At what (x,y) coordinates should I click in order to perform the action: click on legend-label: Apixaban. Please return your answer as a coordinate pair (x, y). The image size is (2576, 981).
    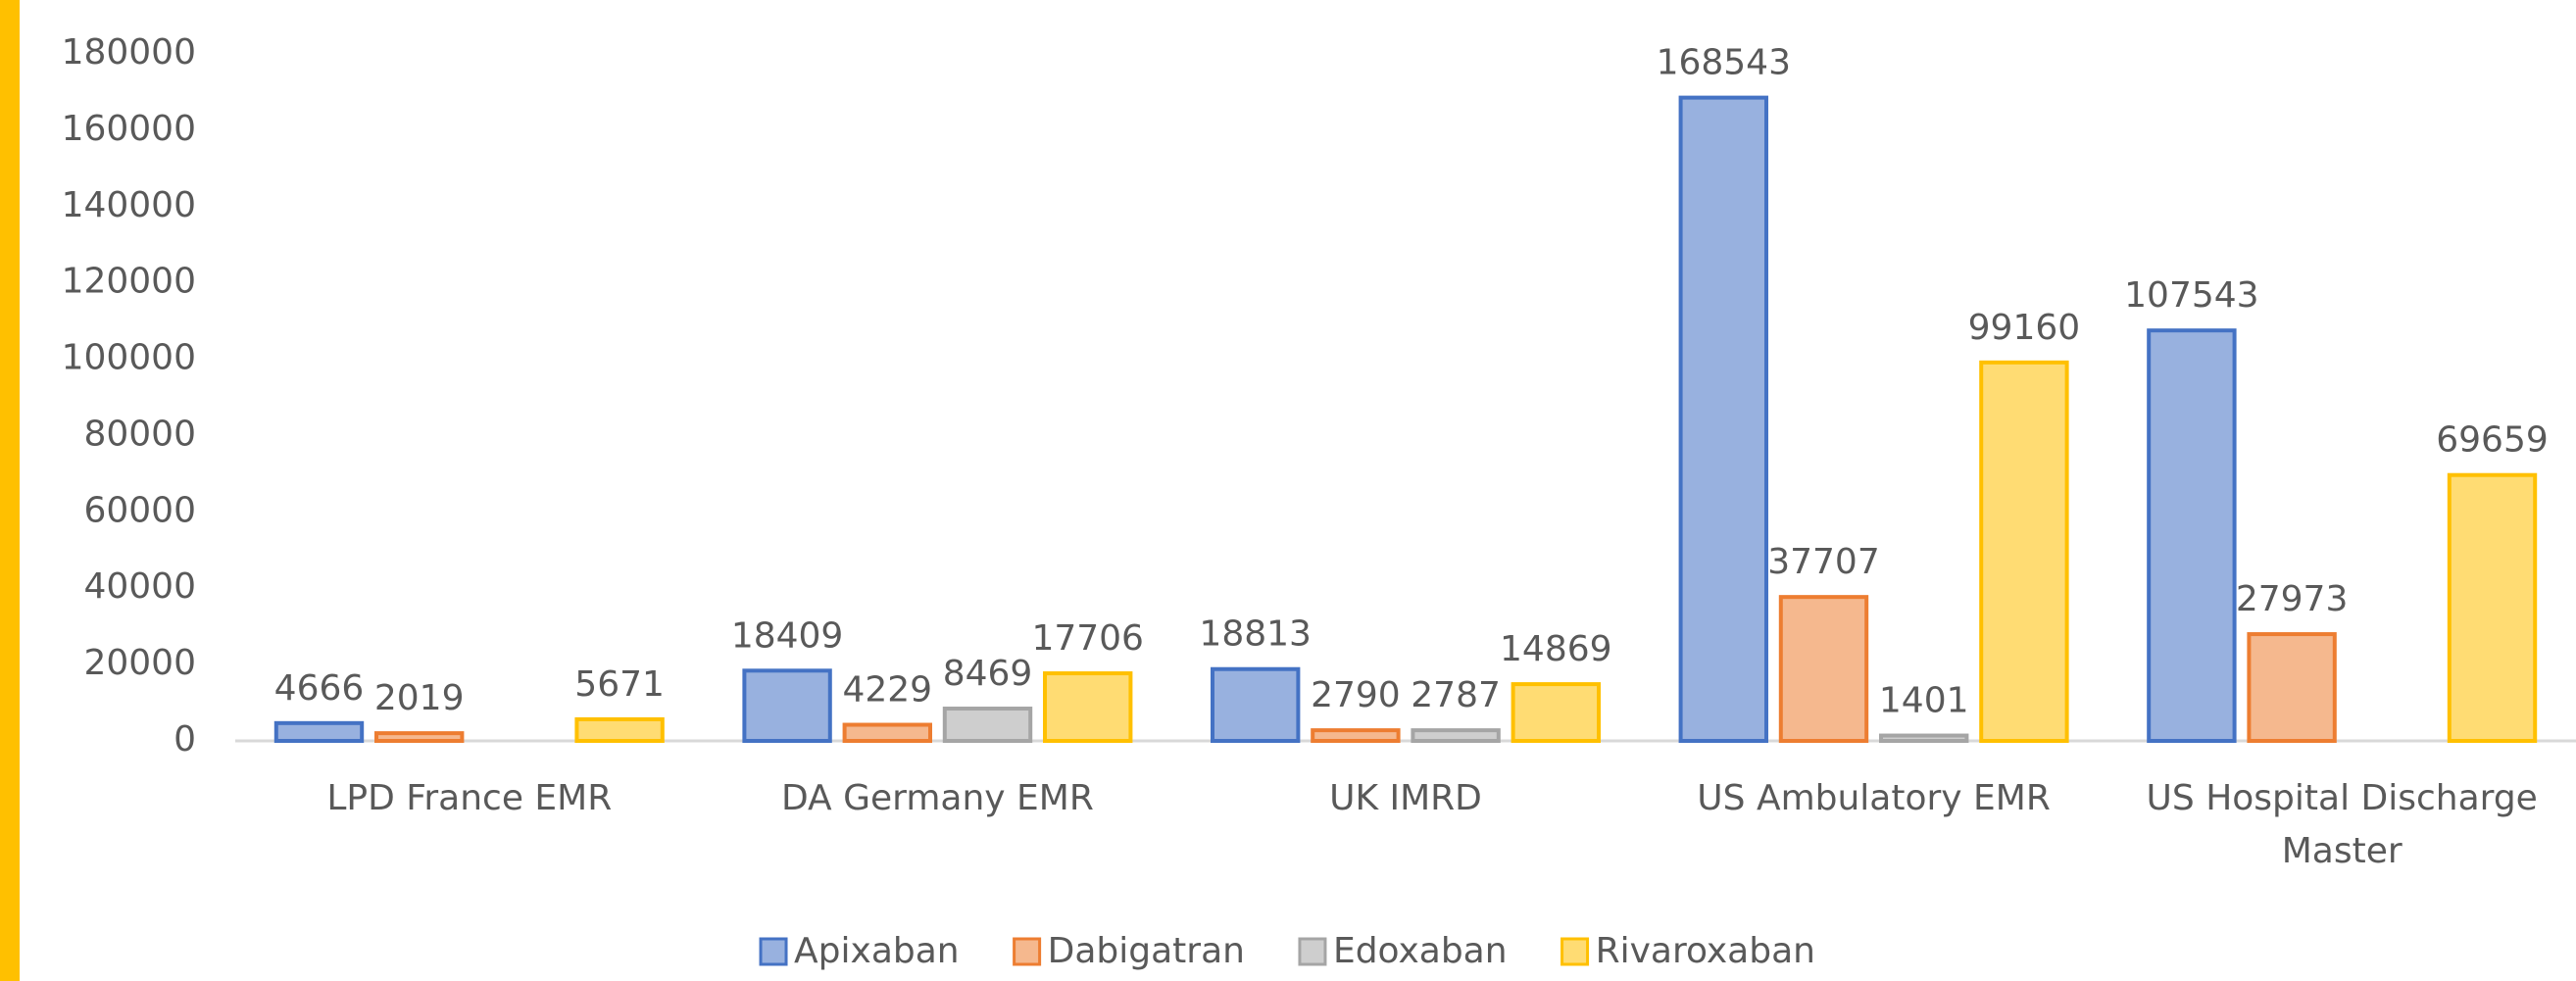
    Looking at the image, I should click on (877, 951).